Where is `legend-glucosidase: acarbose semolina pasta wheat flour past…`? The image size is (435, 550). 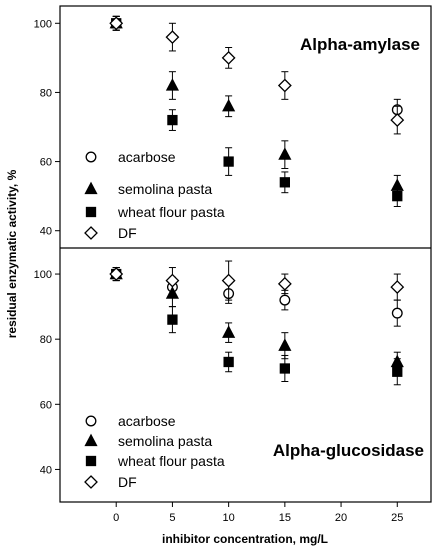
legend-glucosidase: acarbose semolina pasta wheat flour past… is located at coordinates (154, 451).